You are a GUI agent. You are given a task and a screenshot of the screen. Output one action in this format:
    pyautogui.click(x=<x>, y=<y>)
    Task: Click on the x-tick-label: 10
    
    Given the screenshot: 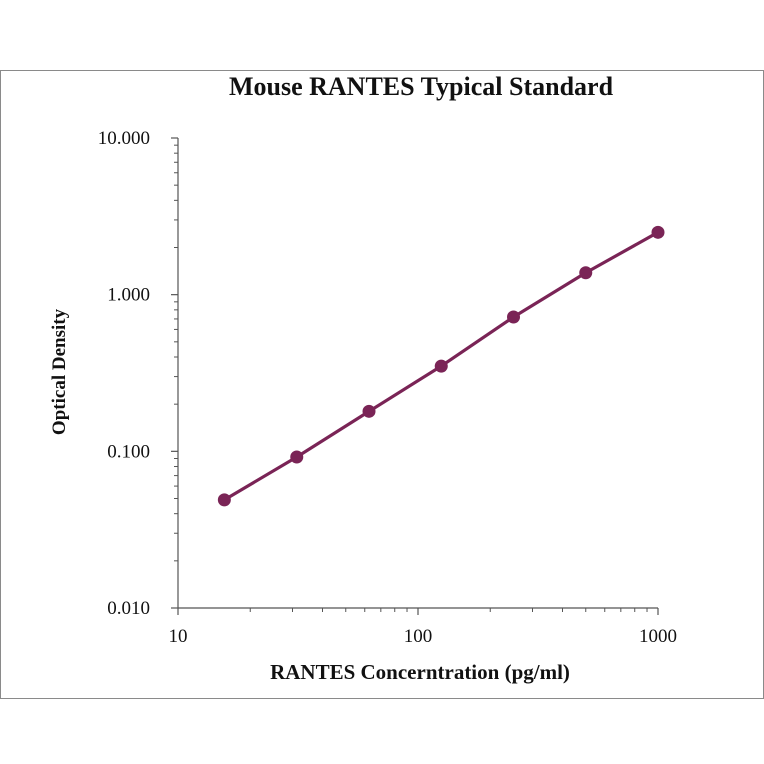 What is the action you would take?
    pyautogui.click(x=178, y=636)
    